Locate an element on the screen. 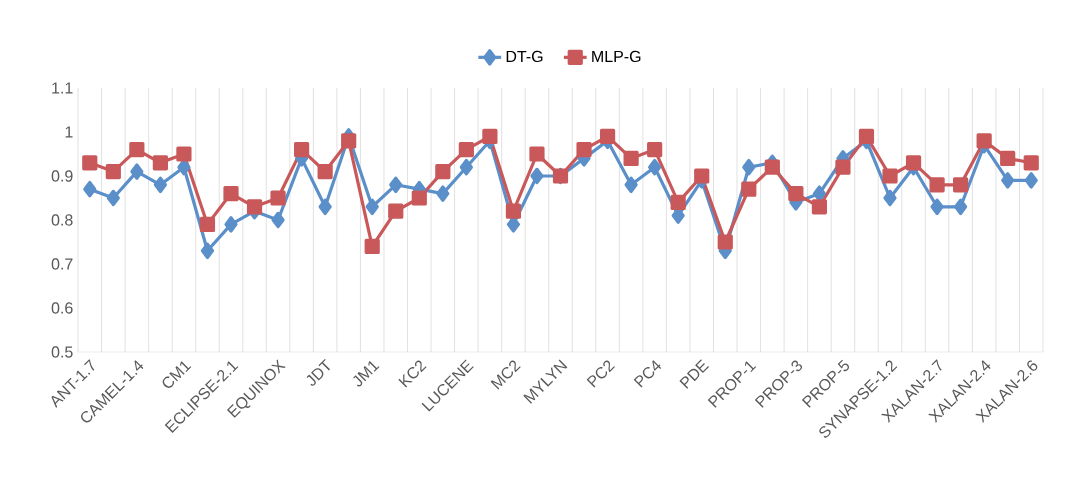 The width and height of the screenshot is (1068, 495). legend-label: DT-G is located at coordinates (524, 56).